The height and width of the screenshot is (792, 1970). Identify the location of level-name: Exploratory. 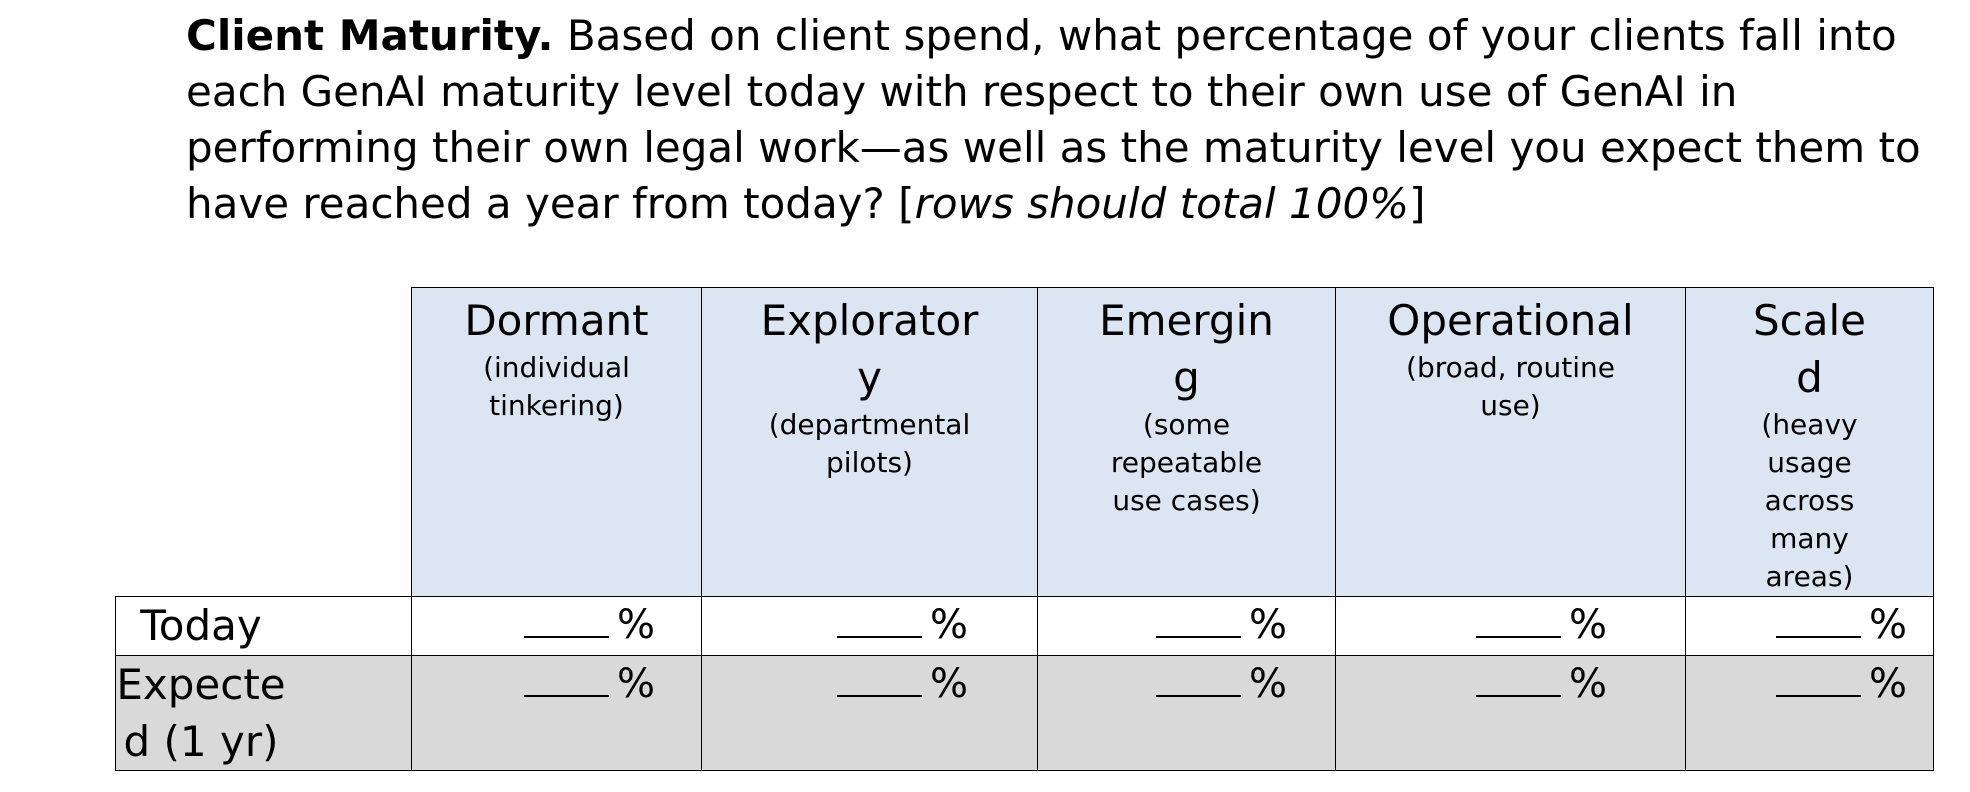
(869, 349).